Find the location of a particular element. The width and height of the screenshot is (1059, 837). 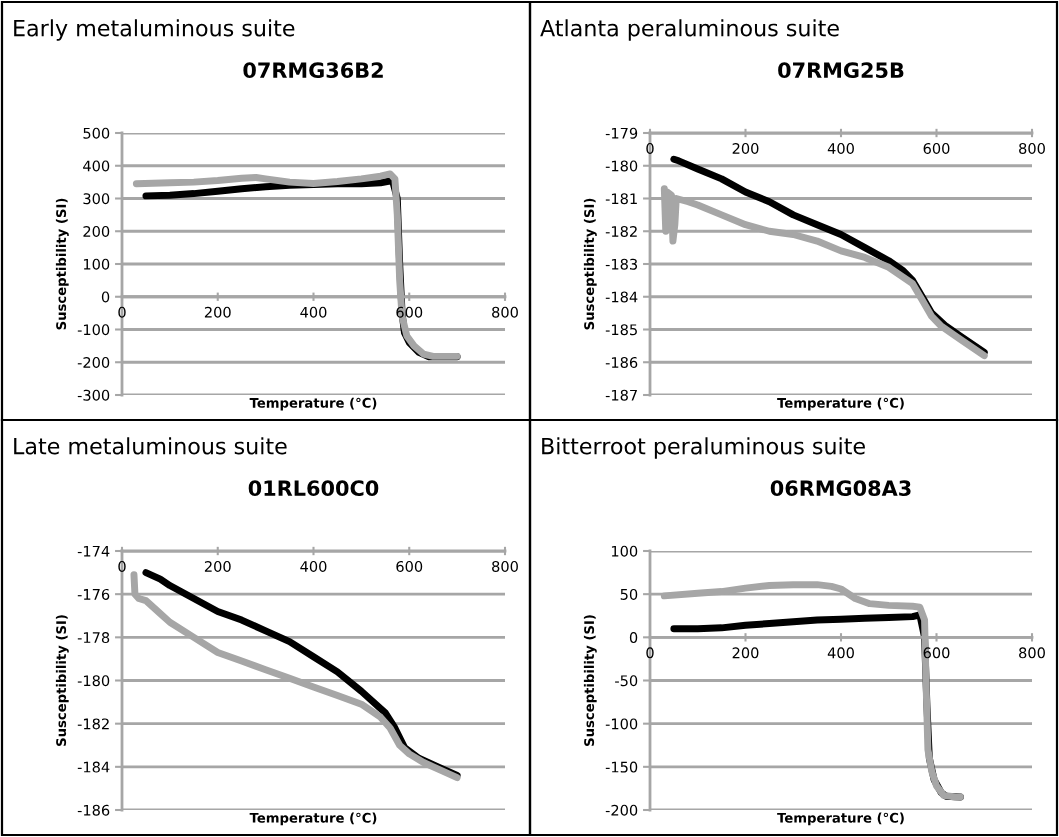

y-tick-label: -176 is located at coordinates (93, 594).